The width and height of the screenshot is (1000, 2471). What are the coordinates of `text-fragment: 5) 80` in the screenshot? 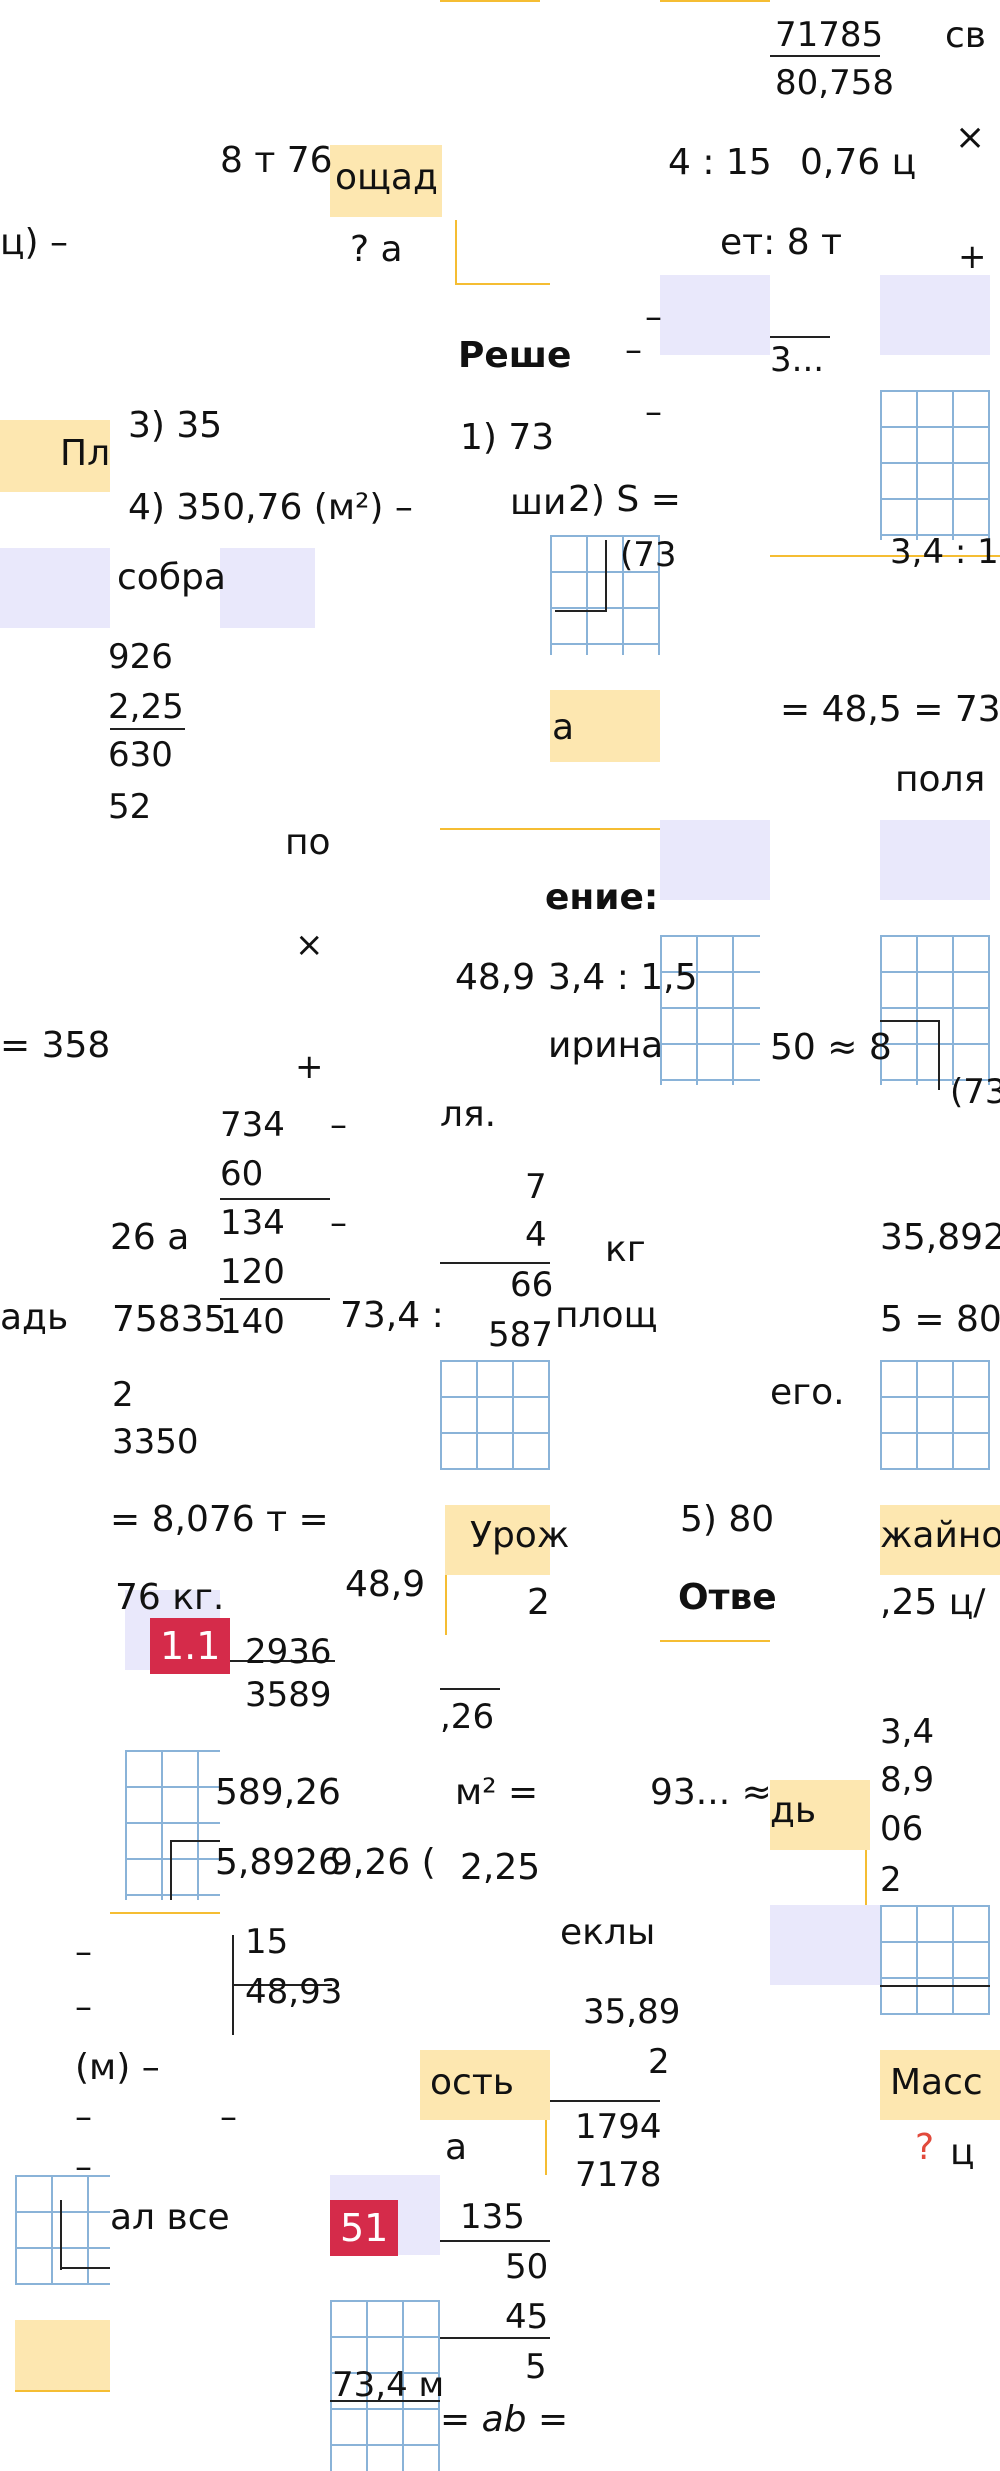 It's located at (727, 1519).